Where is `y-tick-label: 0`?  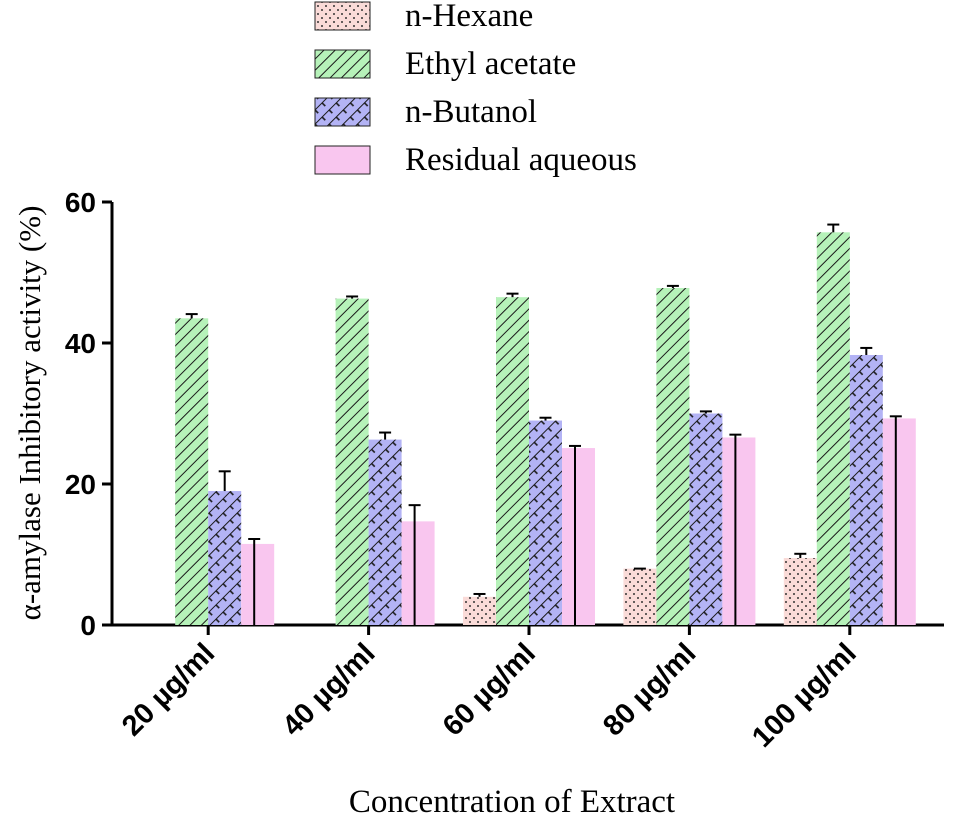
y-tick-label: 0 is located at coordinates (88, 625).